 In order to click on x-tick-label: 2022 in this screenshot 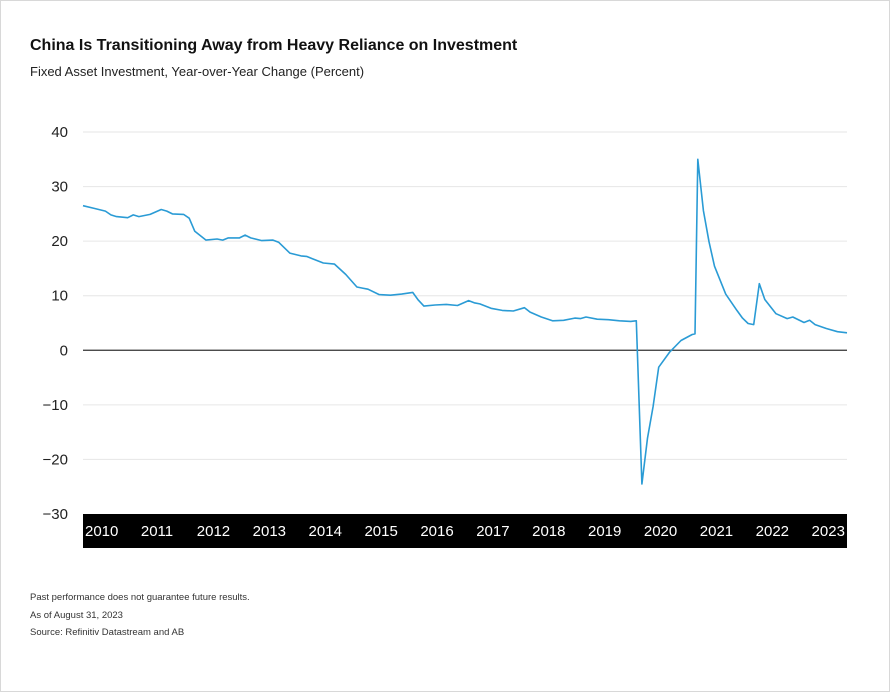, I will do `click(772, 531)`.